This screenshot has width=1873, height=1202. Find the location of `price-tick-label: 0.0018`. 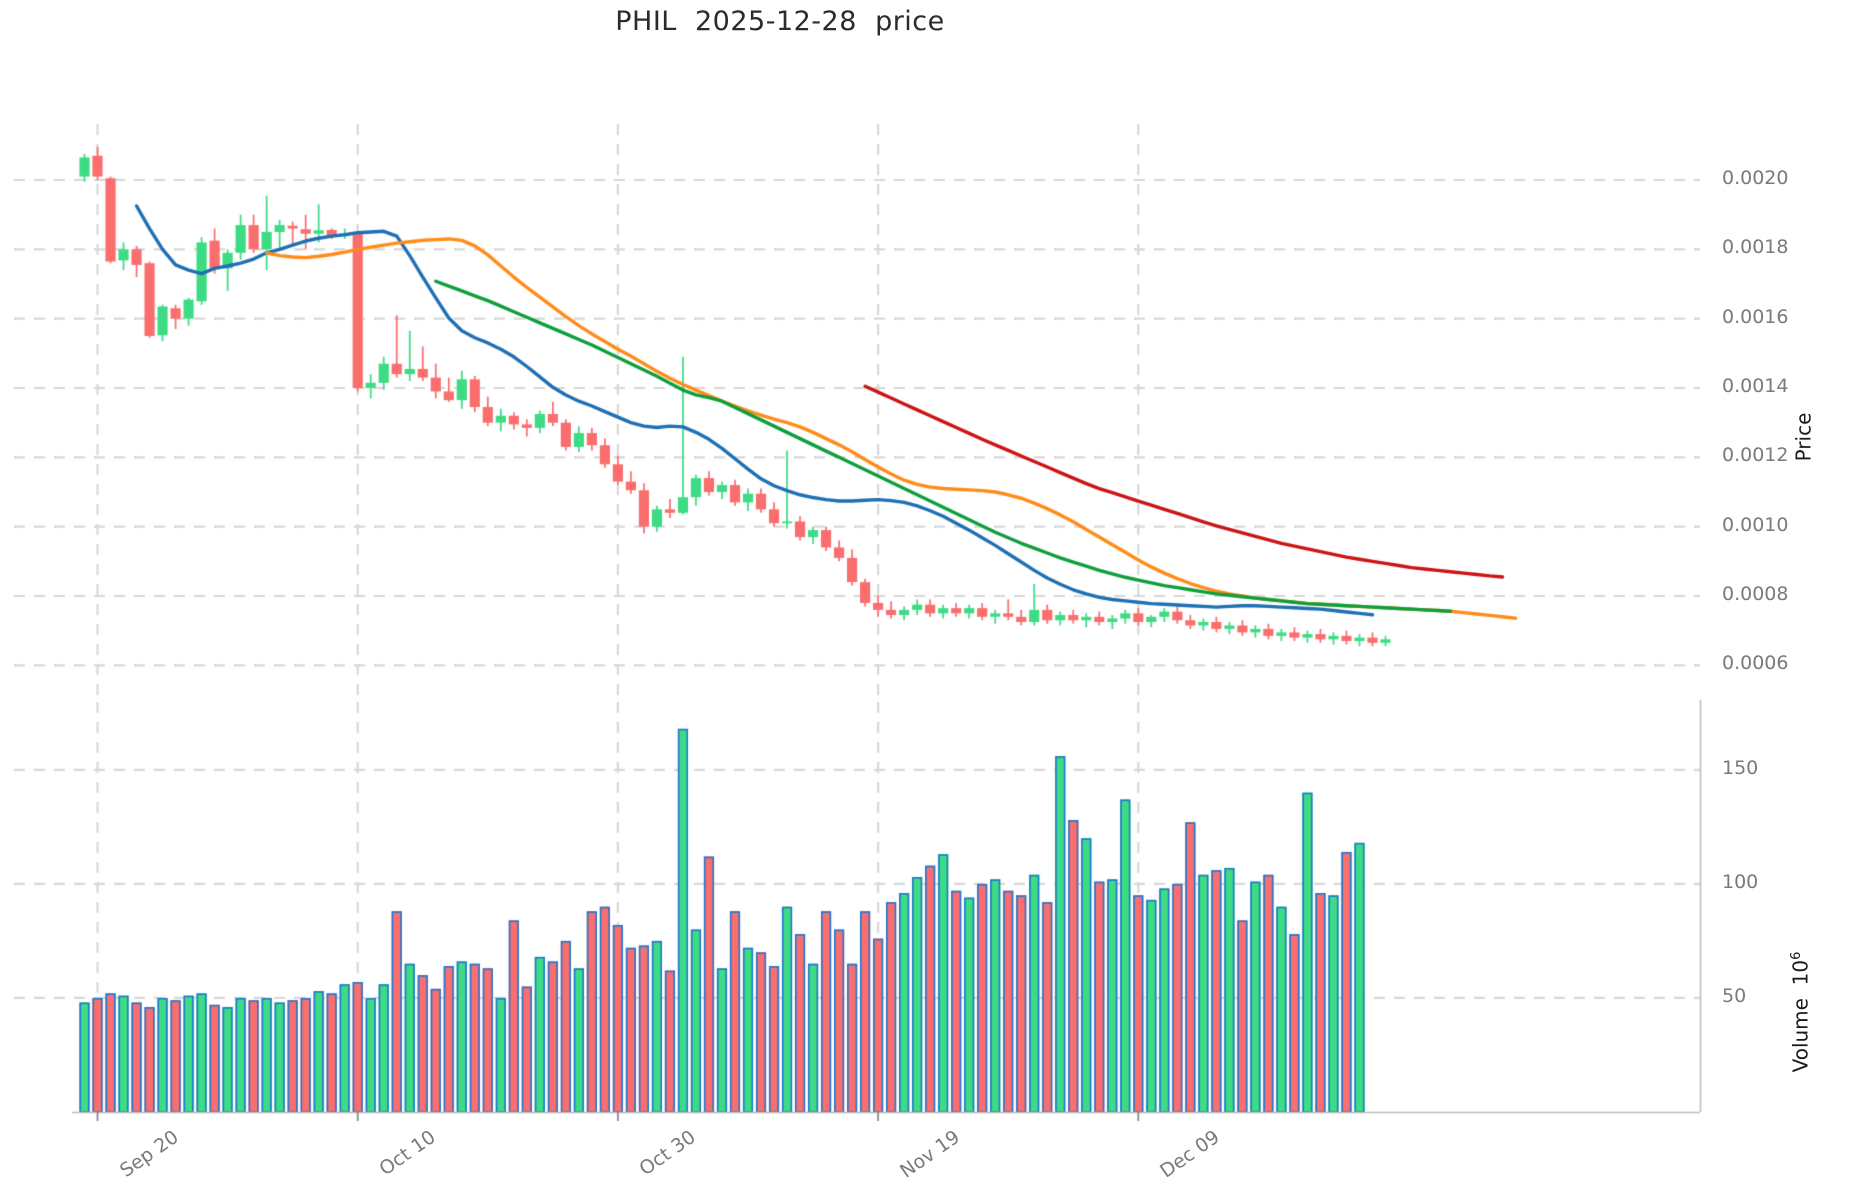

price-tick-label: 0.0018 is located at coordinates (1755, 247).